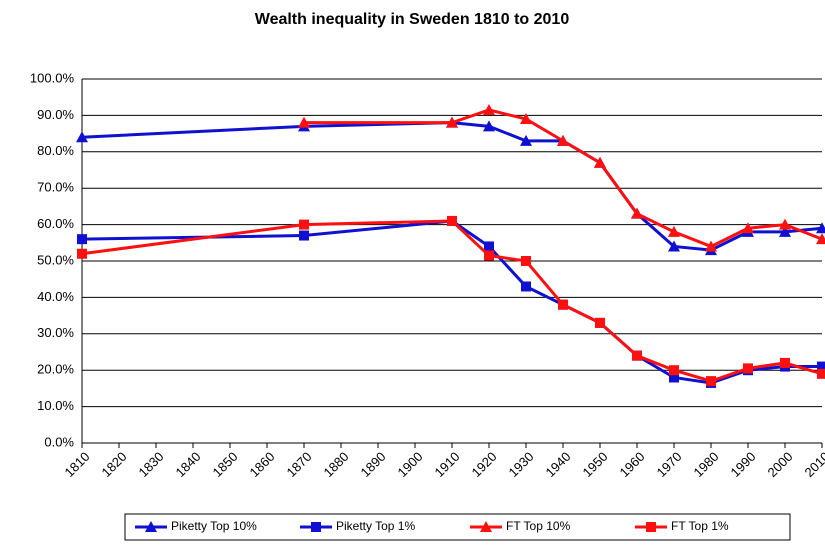  What do you see at coordinates (446, 464) in the screenshot?
I see `x-tick-label: 1910` at bounding box center [446, 464].